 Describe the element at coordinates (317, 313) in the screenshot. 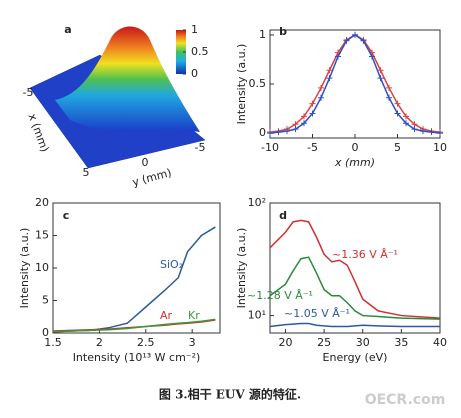

I see `series-annotation: ~1.05 V Å⁻¹` at that location.